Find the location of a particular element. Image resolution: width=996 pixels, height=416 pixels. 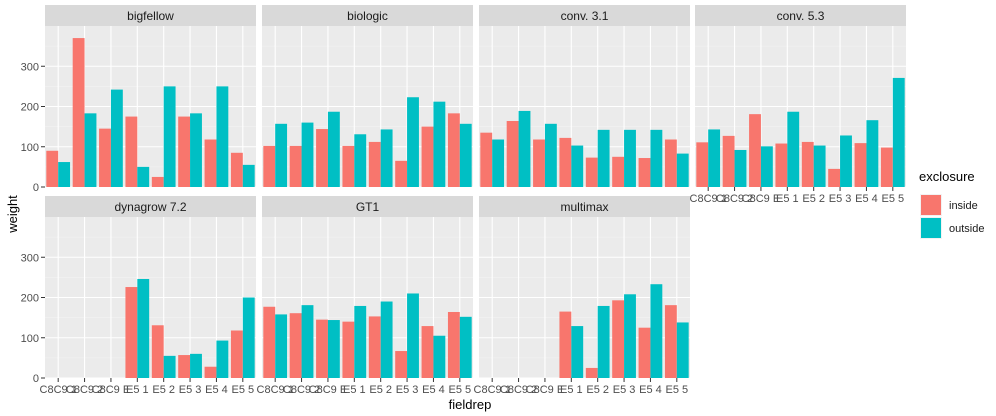

facet-title: conv. 3.1 is located at coordinates (585, 16).